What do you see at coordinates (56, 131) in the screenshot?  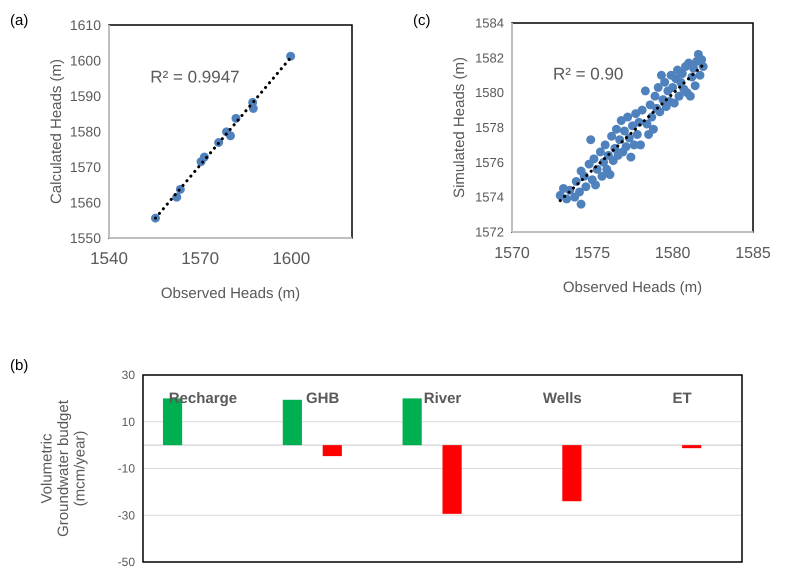 I see `y-axis-title: Calculated Heads (m)` at bounding box center [56, 131].